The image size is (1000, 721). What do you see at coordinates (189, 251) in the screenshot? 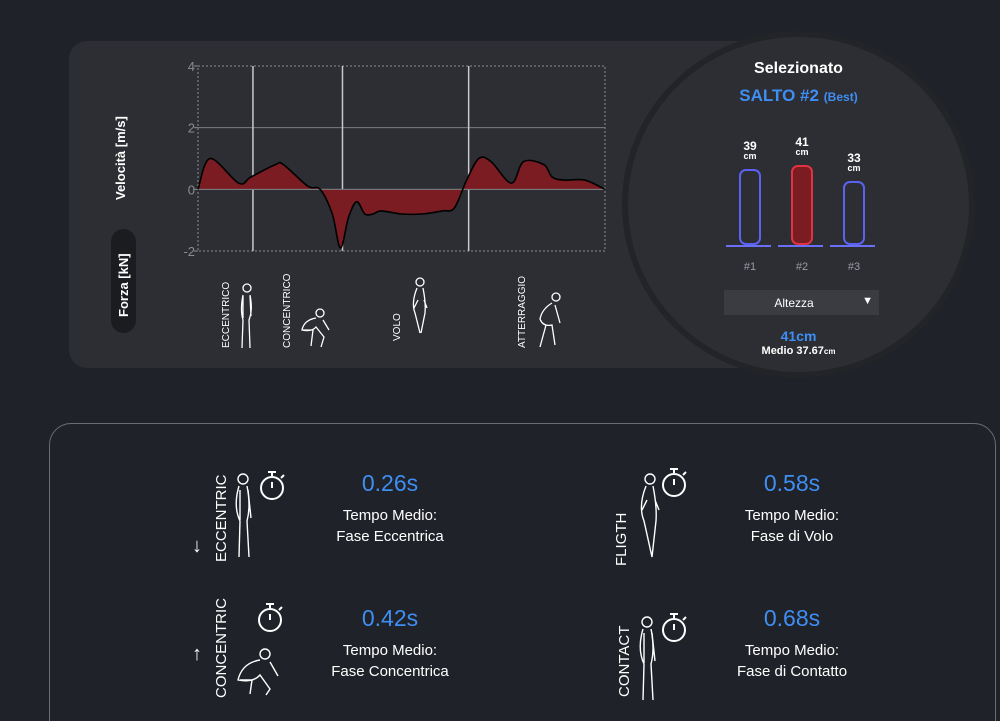
I see `y-tick-label: -2` at bounding box center [189, 251].